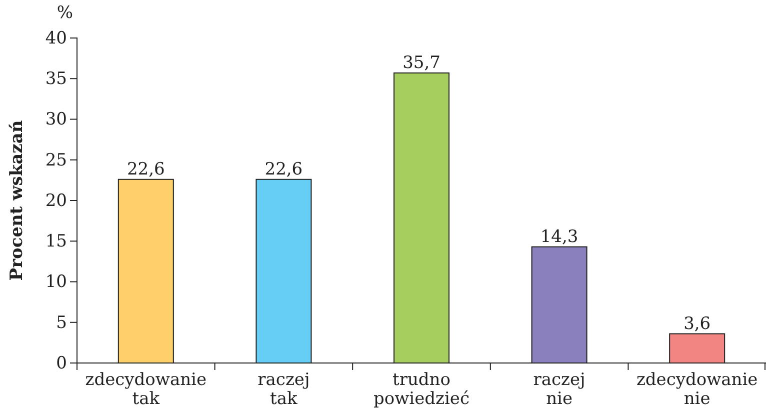  Describe the element at coordinates (421, 62) in the screenshot. I see `data-label: 35,7` at that location.